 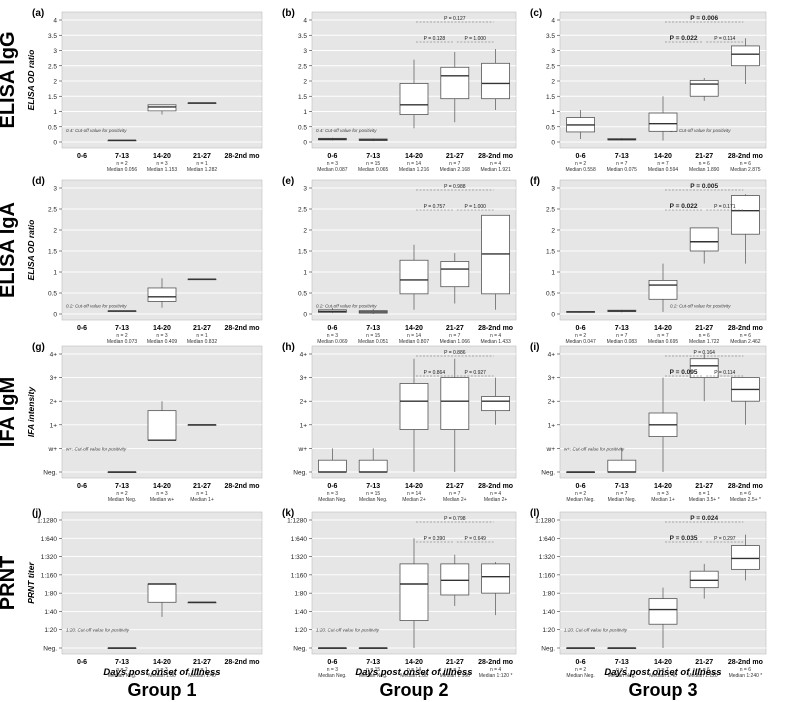 I want to click on panel-k-ytick-label: 1:640, so click(x=299, y=539).